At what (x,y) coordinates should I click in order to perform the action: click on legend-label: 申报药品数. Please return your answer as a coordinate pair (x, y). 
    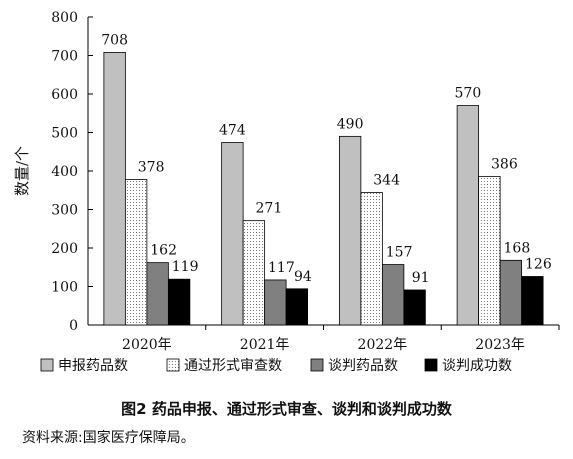
    Looking at the image, I should click on (93, 366).